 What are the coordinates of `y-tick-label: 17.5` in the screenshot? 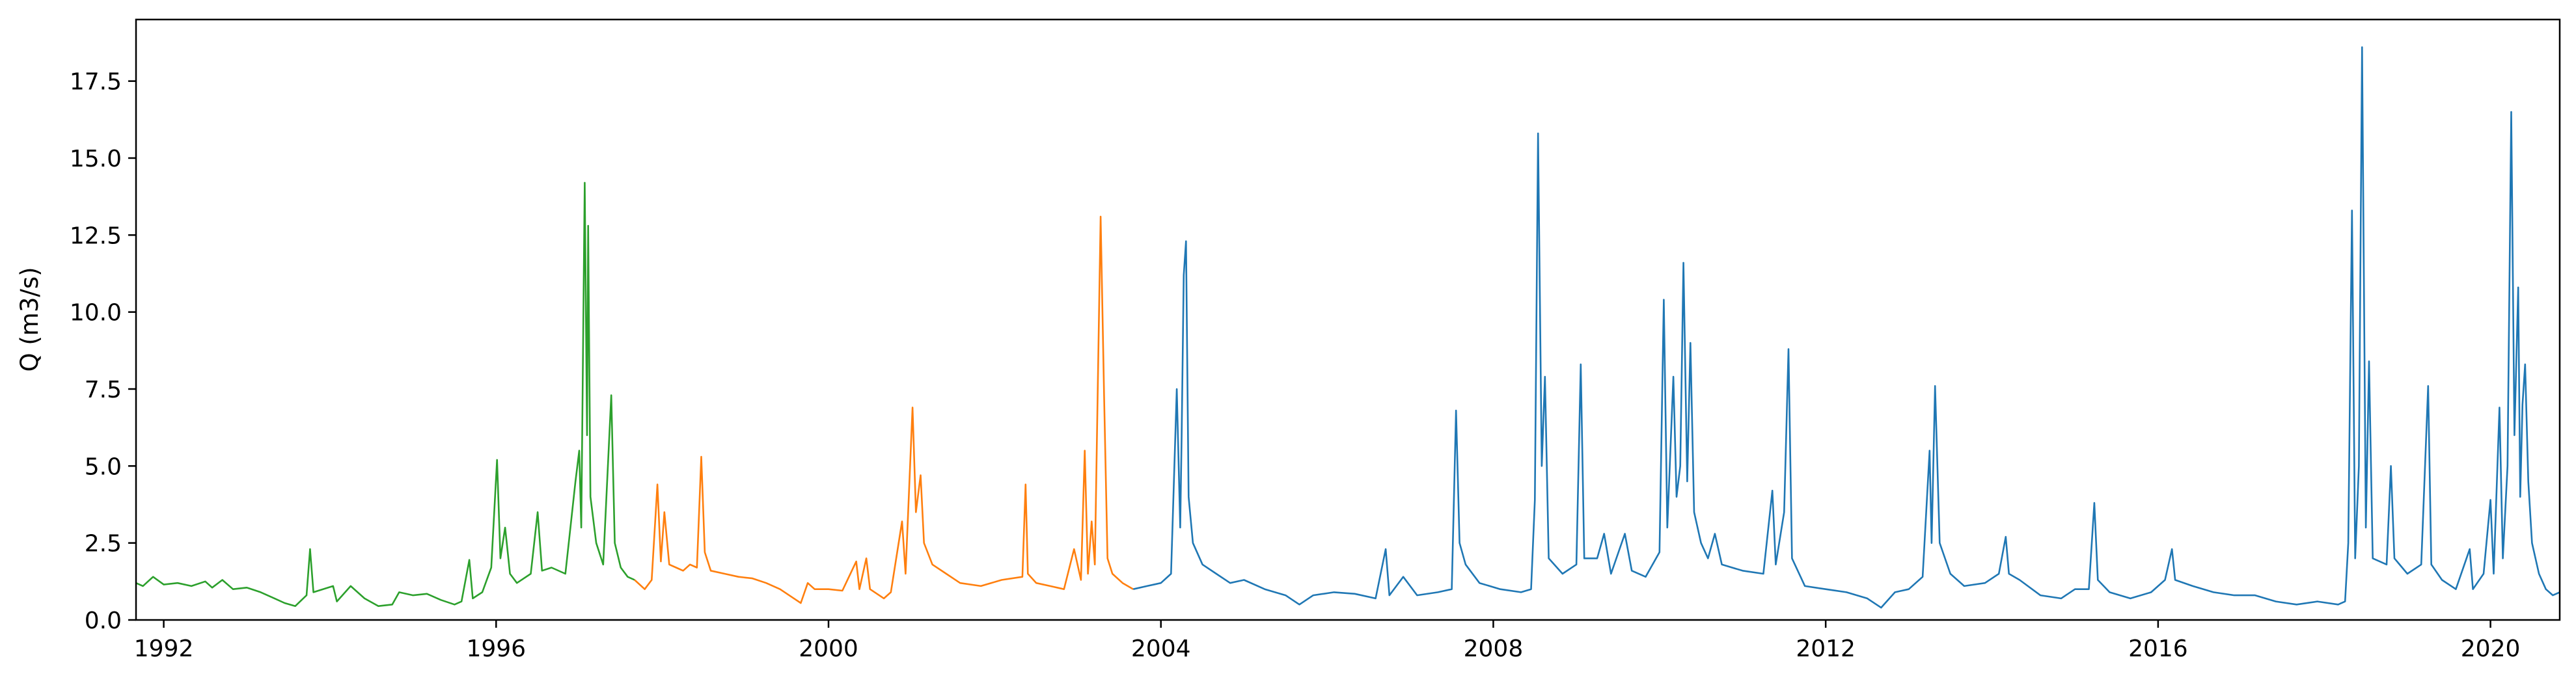 It's located at (96, 82).